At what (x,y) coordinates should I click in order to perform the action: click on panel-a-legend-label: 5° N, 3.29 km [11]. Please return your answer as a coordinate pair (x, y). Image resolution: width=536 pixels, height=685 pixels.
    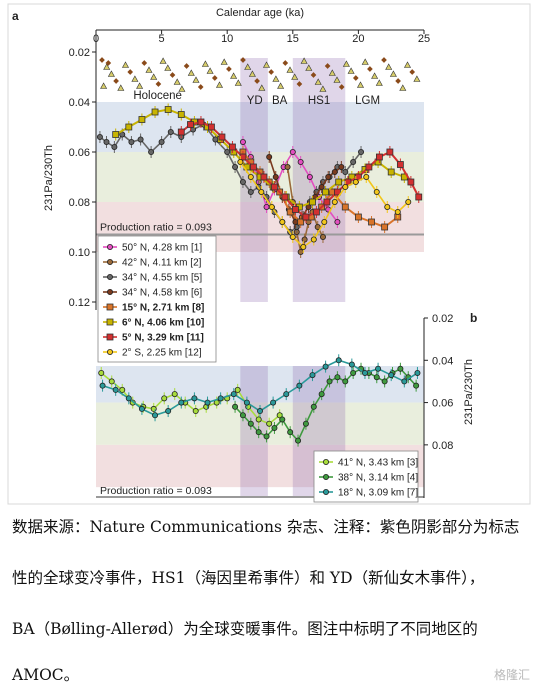
    Looking at the image, I should click on (163, 338).